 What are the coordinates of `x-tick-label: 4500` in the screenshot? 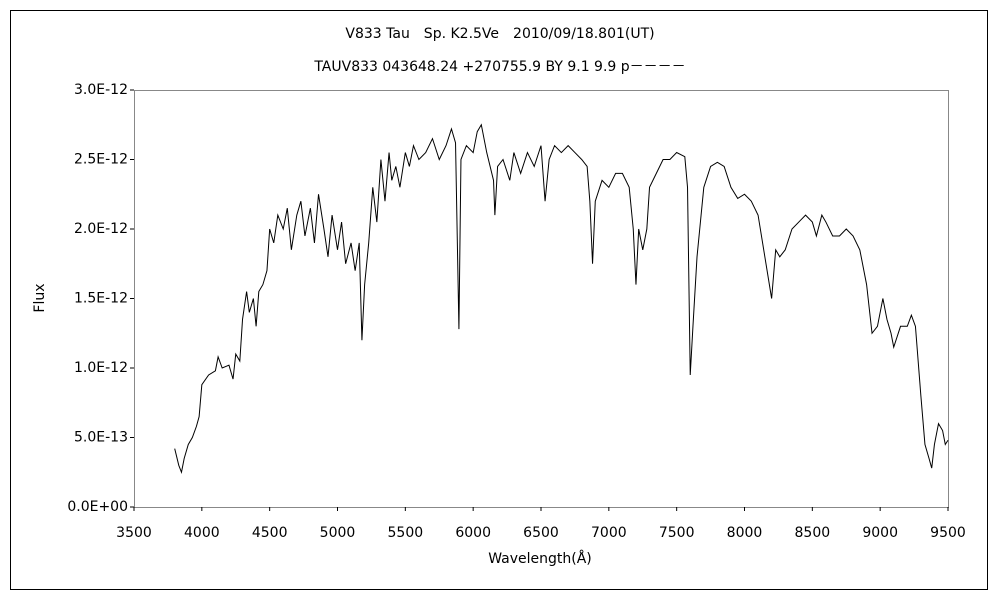 It's located at (270, 533).